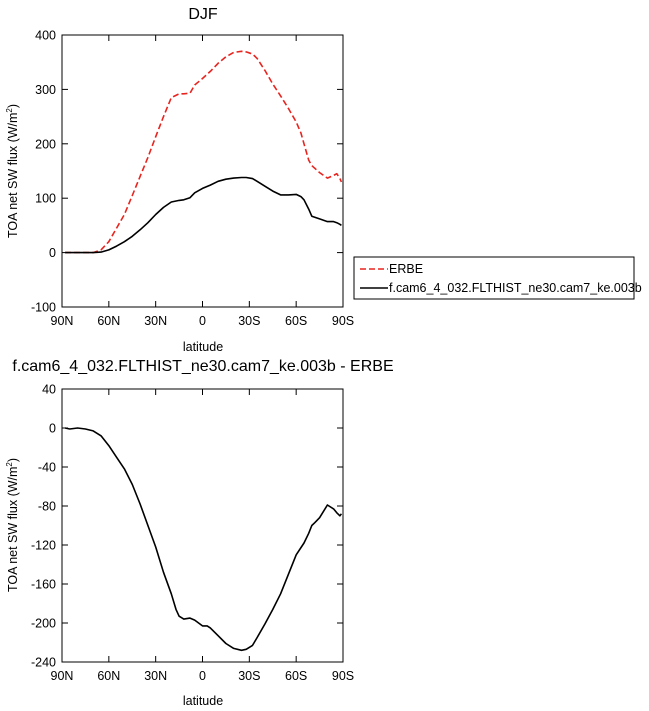 Image resolution: width=649 pixels, height=711 pixels. Describe the element at coordinates (43, 546) in the screenshot. I see `y-tick-label: -120` at that location.